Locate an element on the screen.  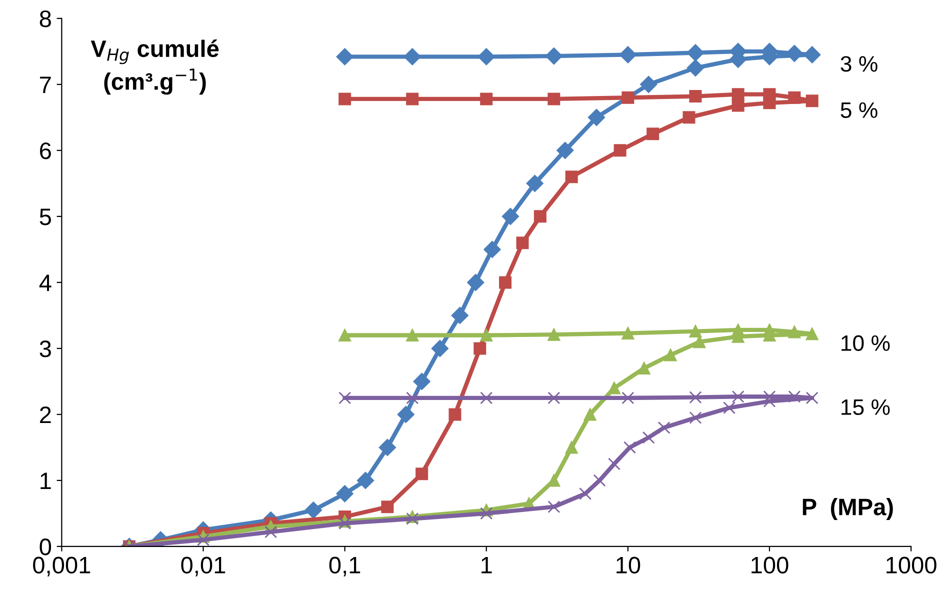
x-tick-label: 0,1 is located at coordinates (344, 566).